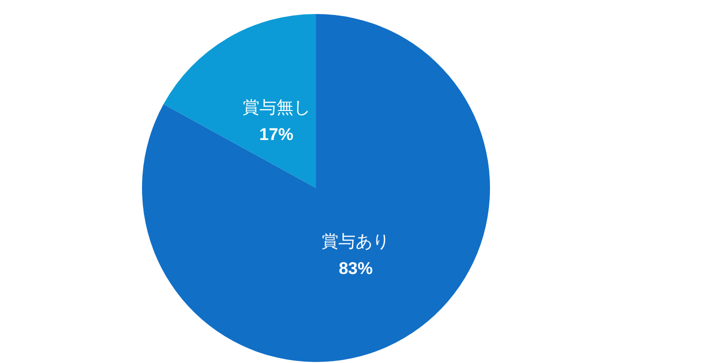  Describe the element at coordinates (276, 107) in the screenshot. I see `slice-label: 賞与無し` at that location.